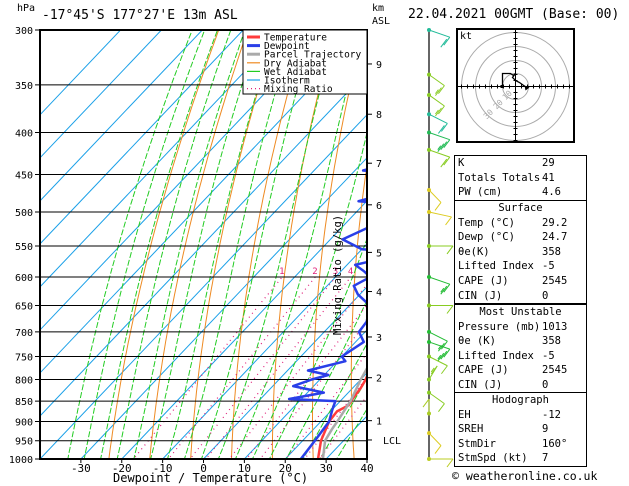  I want to click on most-unstable-row: CAPE (J) 2545, so click(513, 370).